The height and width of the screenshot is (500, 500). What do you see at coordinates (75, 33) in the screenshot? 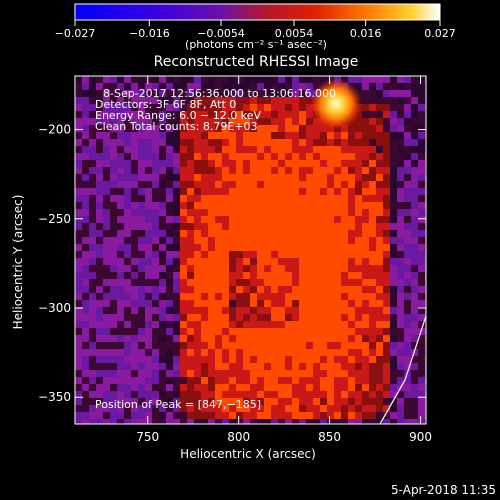
I see `colorbar-tick-label: −0.027` at bounding box center [75, 33].